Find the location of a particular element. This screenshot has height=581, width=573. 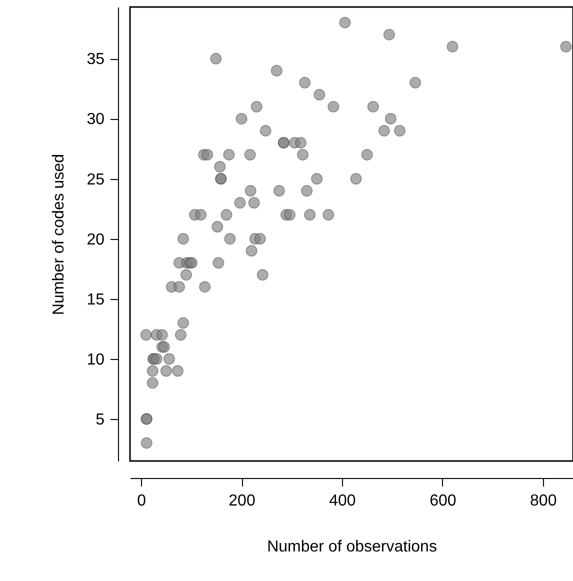

x-tick-label: 600 is located at coordinates (443, 501).